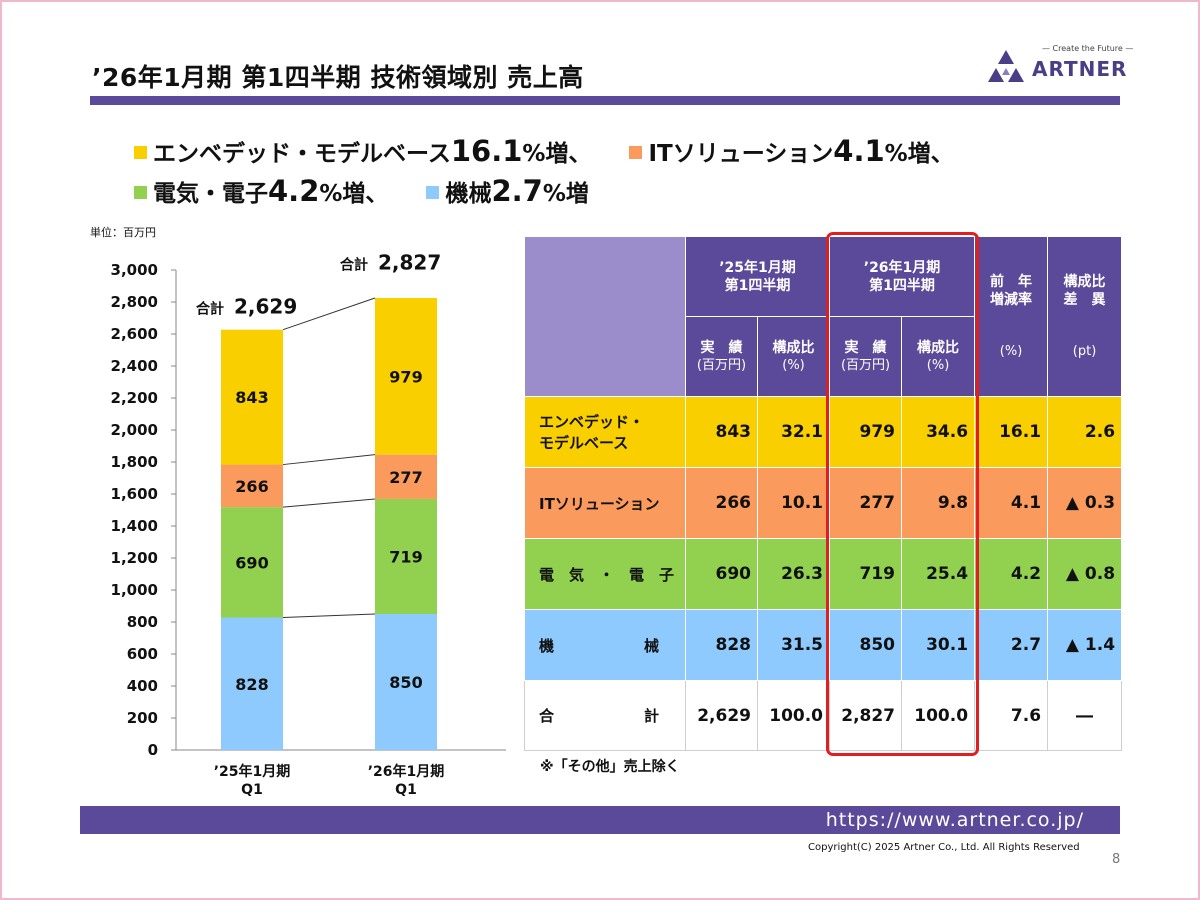 Image resolution: width=1200 pixels, height=900 pixels. I want to click on cell-ratio-curr: 34.6, so click(938, 432).